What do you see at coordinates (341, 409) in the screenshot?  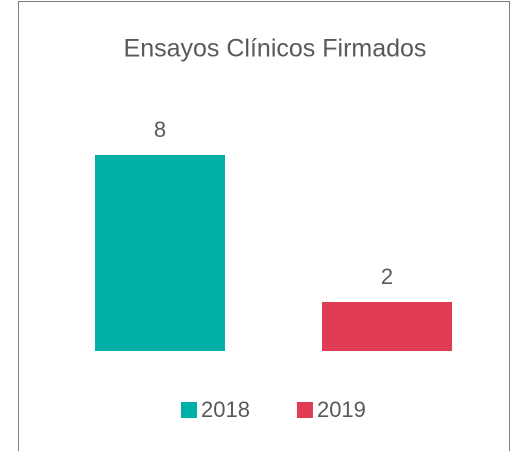 I see `legend-label: 2019` at bounding box center [341, 409].